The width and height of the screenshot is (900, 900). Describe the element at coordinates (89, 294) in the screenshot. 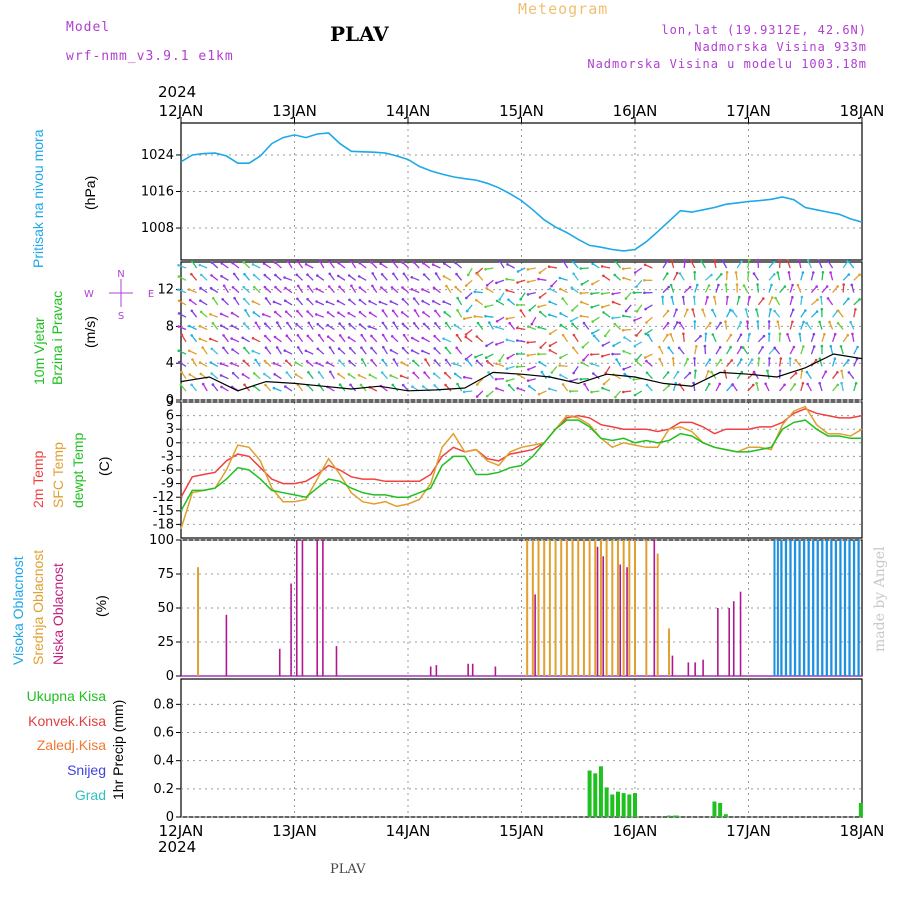

I see `compass-w: W` at that location.